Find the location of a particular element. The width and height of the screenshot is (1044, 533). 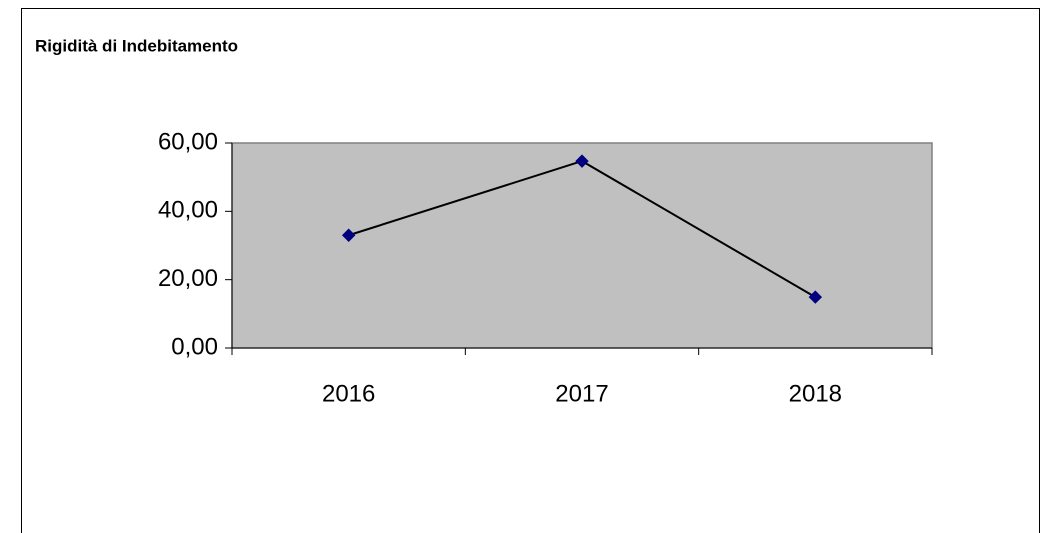

chart-title: Rigidità di Indebitamento is located at coordinates (136, 45).